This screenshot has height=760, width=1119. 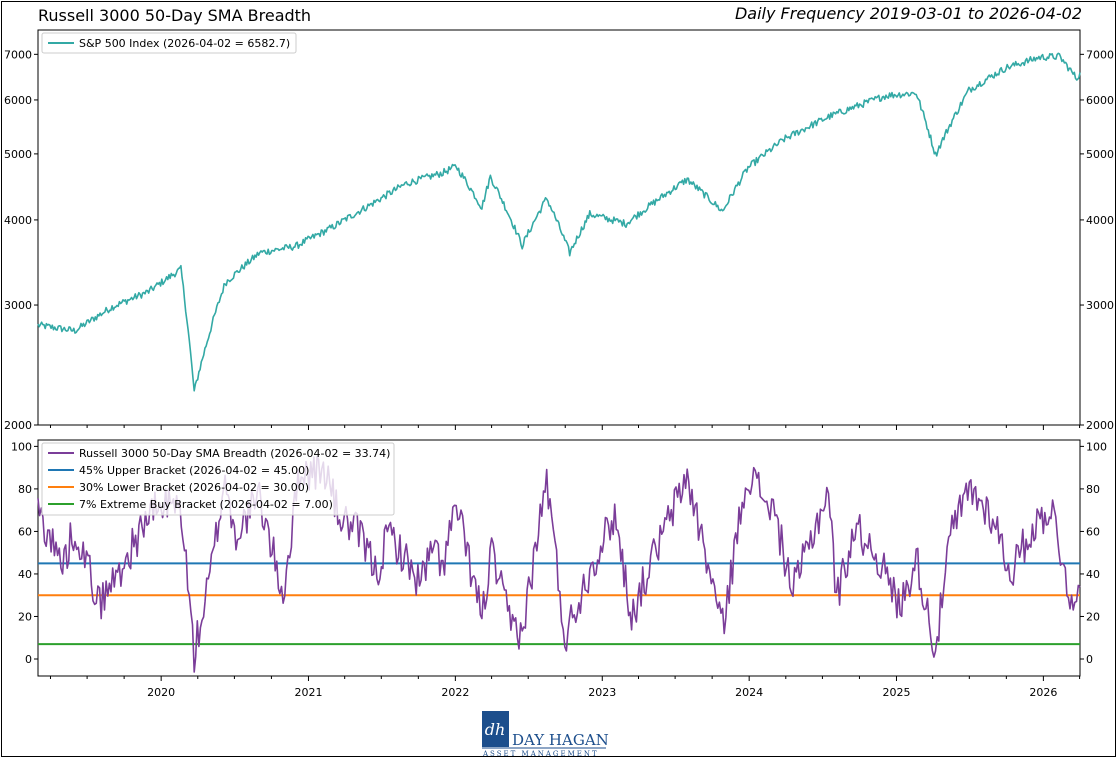 What do you see at coordinates (1089, 659) in the screenshot?
I see `bottom-ytick-label-right: 0` at bounding box center [1089, 659].